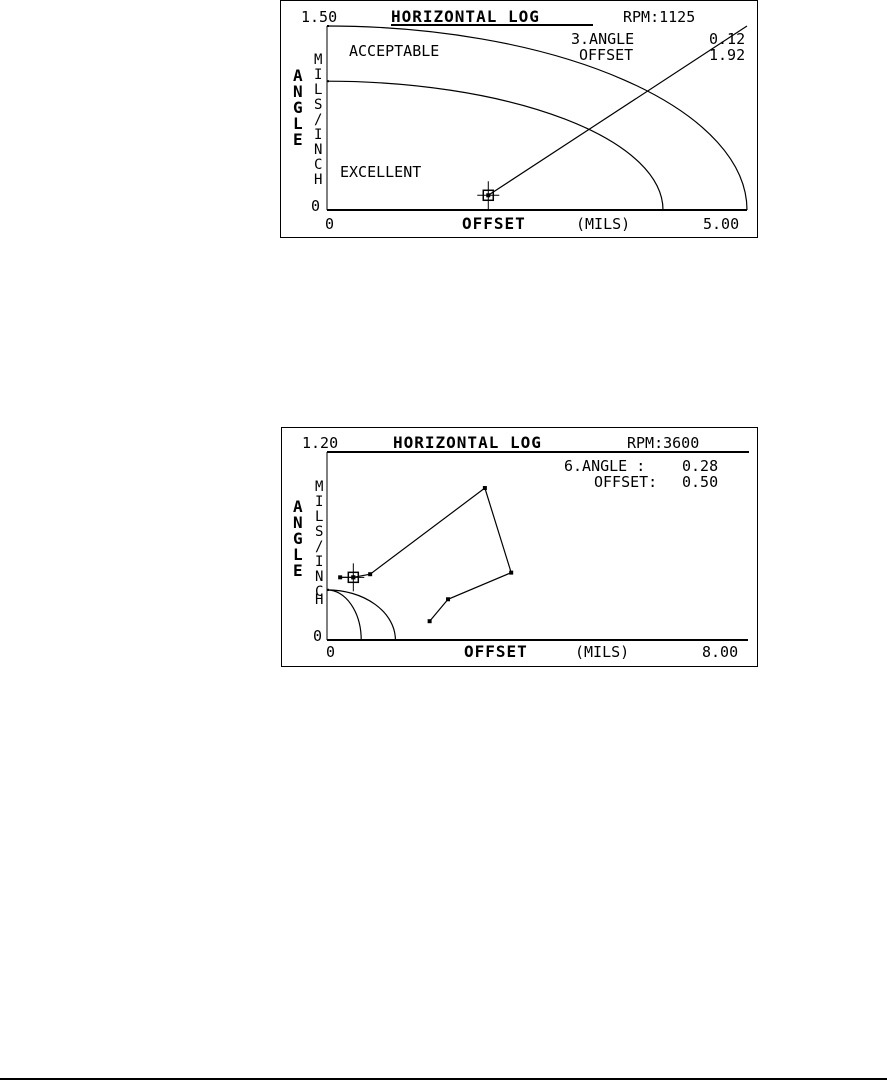 This screenshot has height=1081, width=887. What do you see at coordinates (700, 482) in the screenshot?
I see `offset-readout-value: 0.50` at bounding box center [700, 482].